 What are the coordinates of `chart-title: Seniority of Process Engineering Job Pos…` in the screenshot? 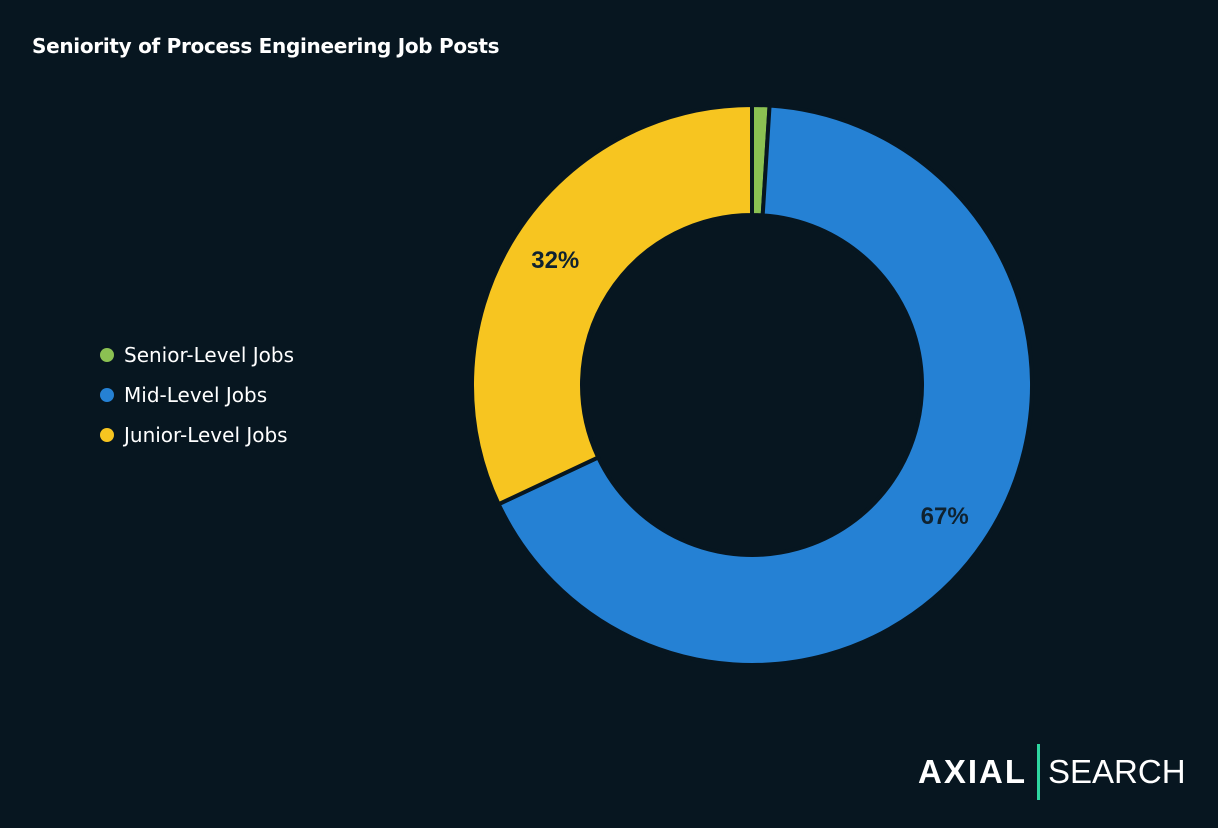 It's located at (266, 46).